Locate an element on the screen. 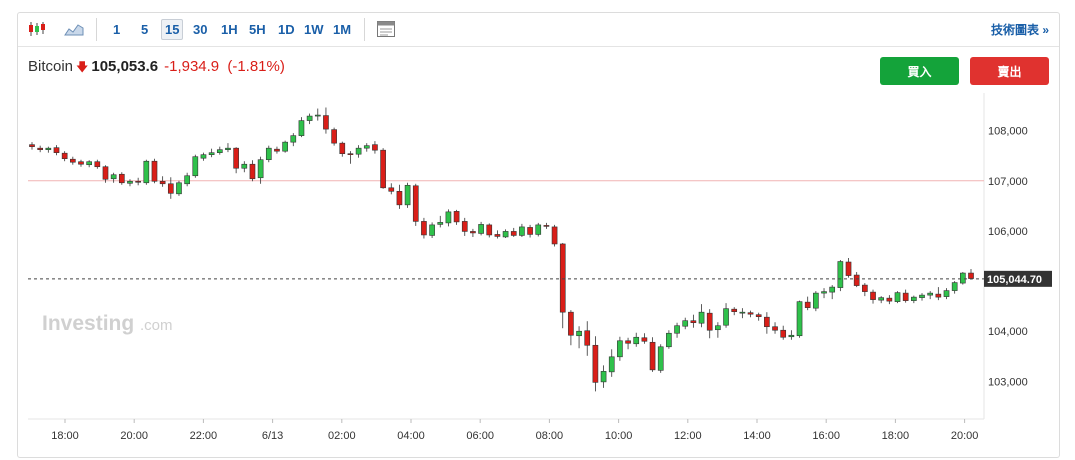  interval-5h: 5H is located at coordinates (257, 29).